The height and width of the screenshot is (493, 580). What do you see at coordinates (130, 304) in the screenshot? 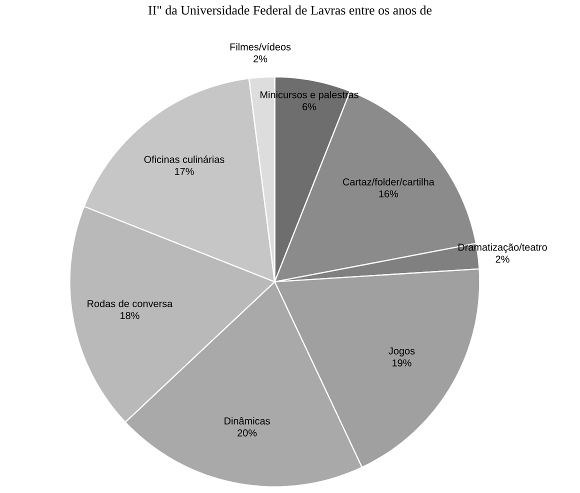
I see `slice-label: Rodas de conversa` at bounding box center [130, 304].